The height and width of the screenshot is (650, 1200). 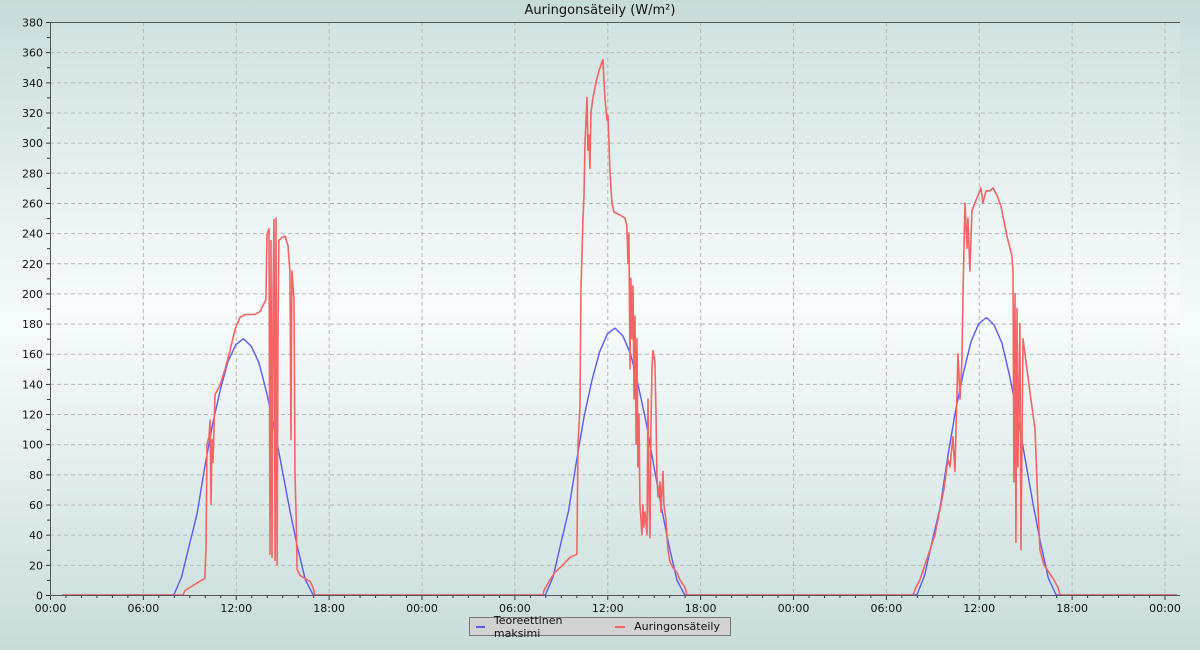 I want to click on y-tick-label: 60, so click(x=36, y=505).